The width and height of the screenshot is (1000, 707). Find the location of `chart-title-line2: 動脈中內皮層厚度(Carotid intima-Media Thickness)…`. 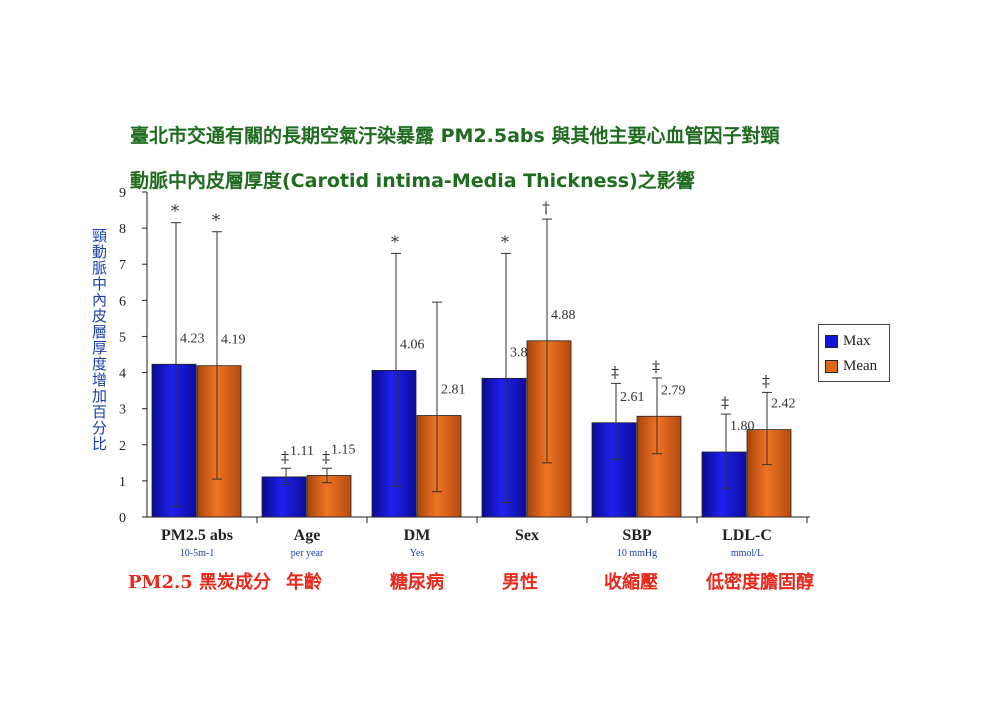

chart-title-line2: 動脈中內皮層厚度(Carotid intima-Media Thickness)… is located at coordinates (412, 181).